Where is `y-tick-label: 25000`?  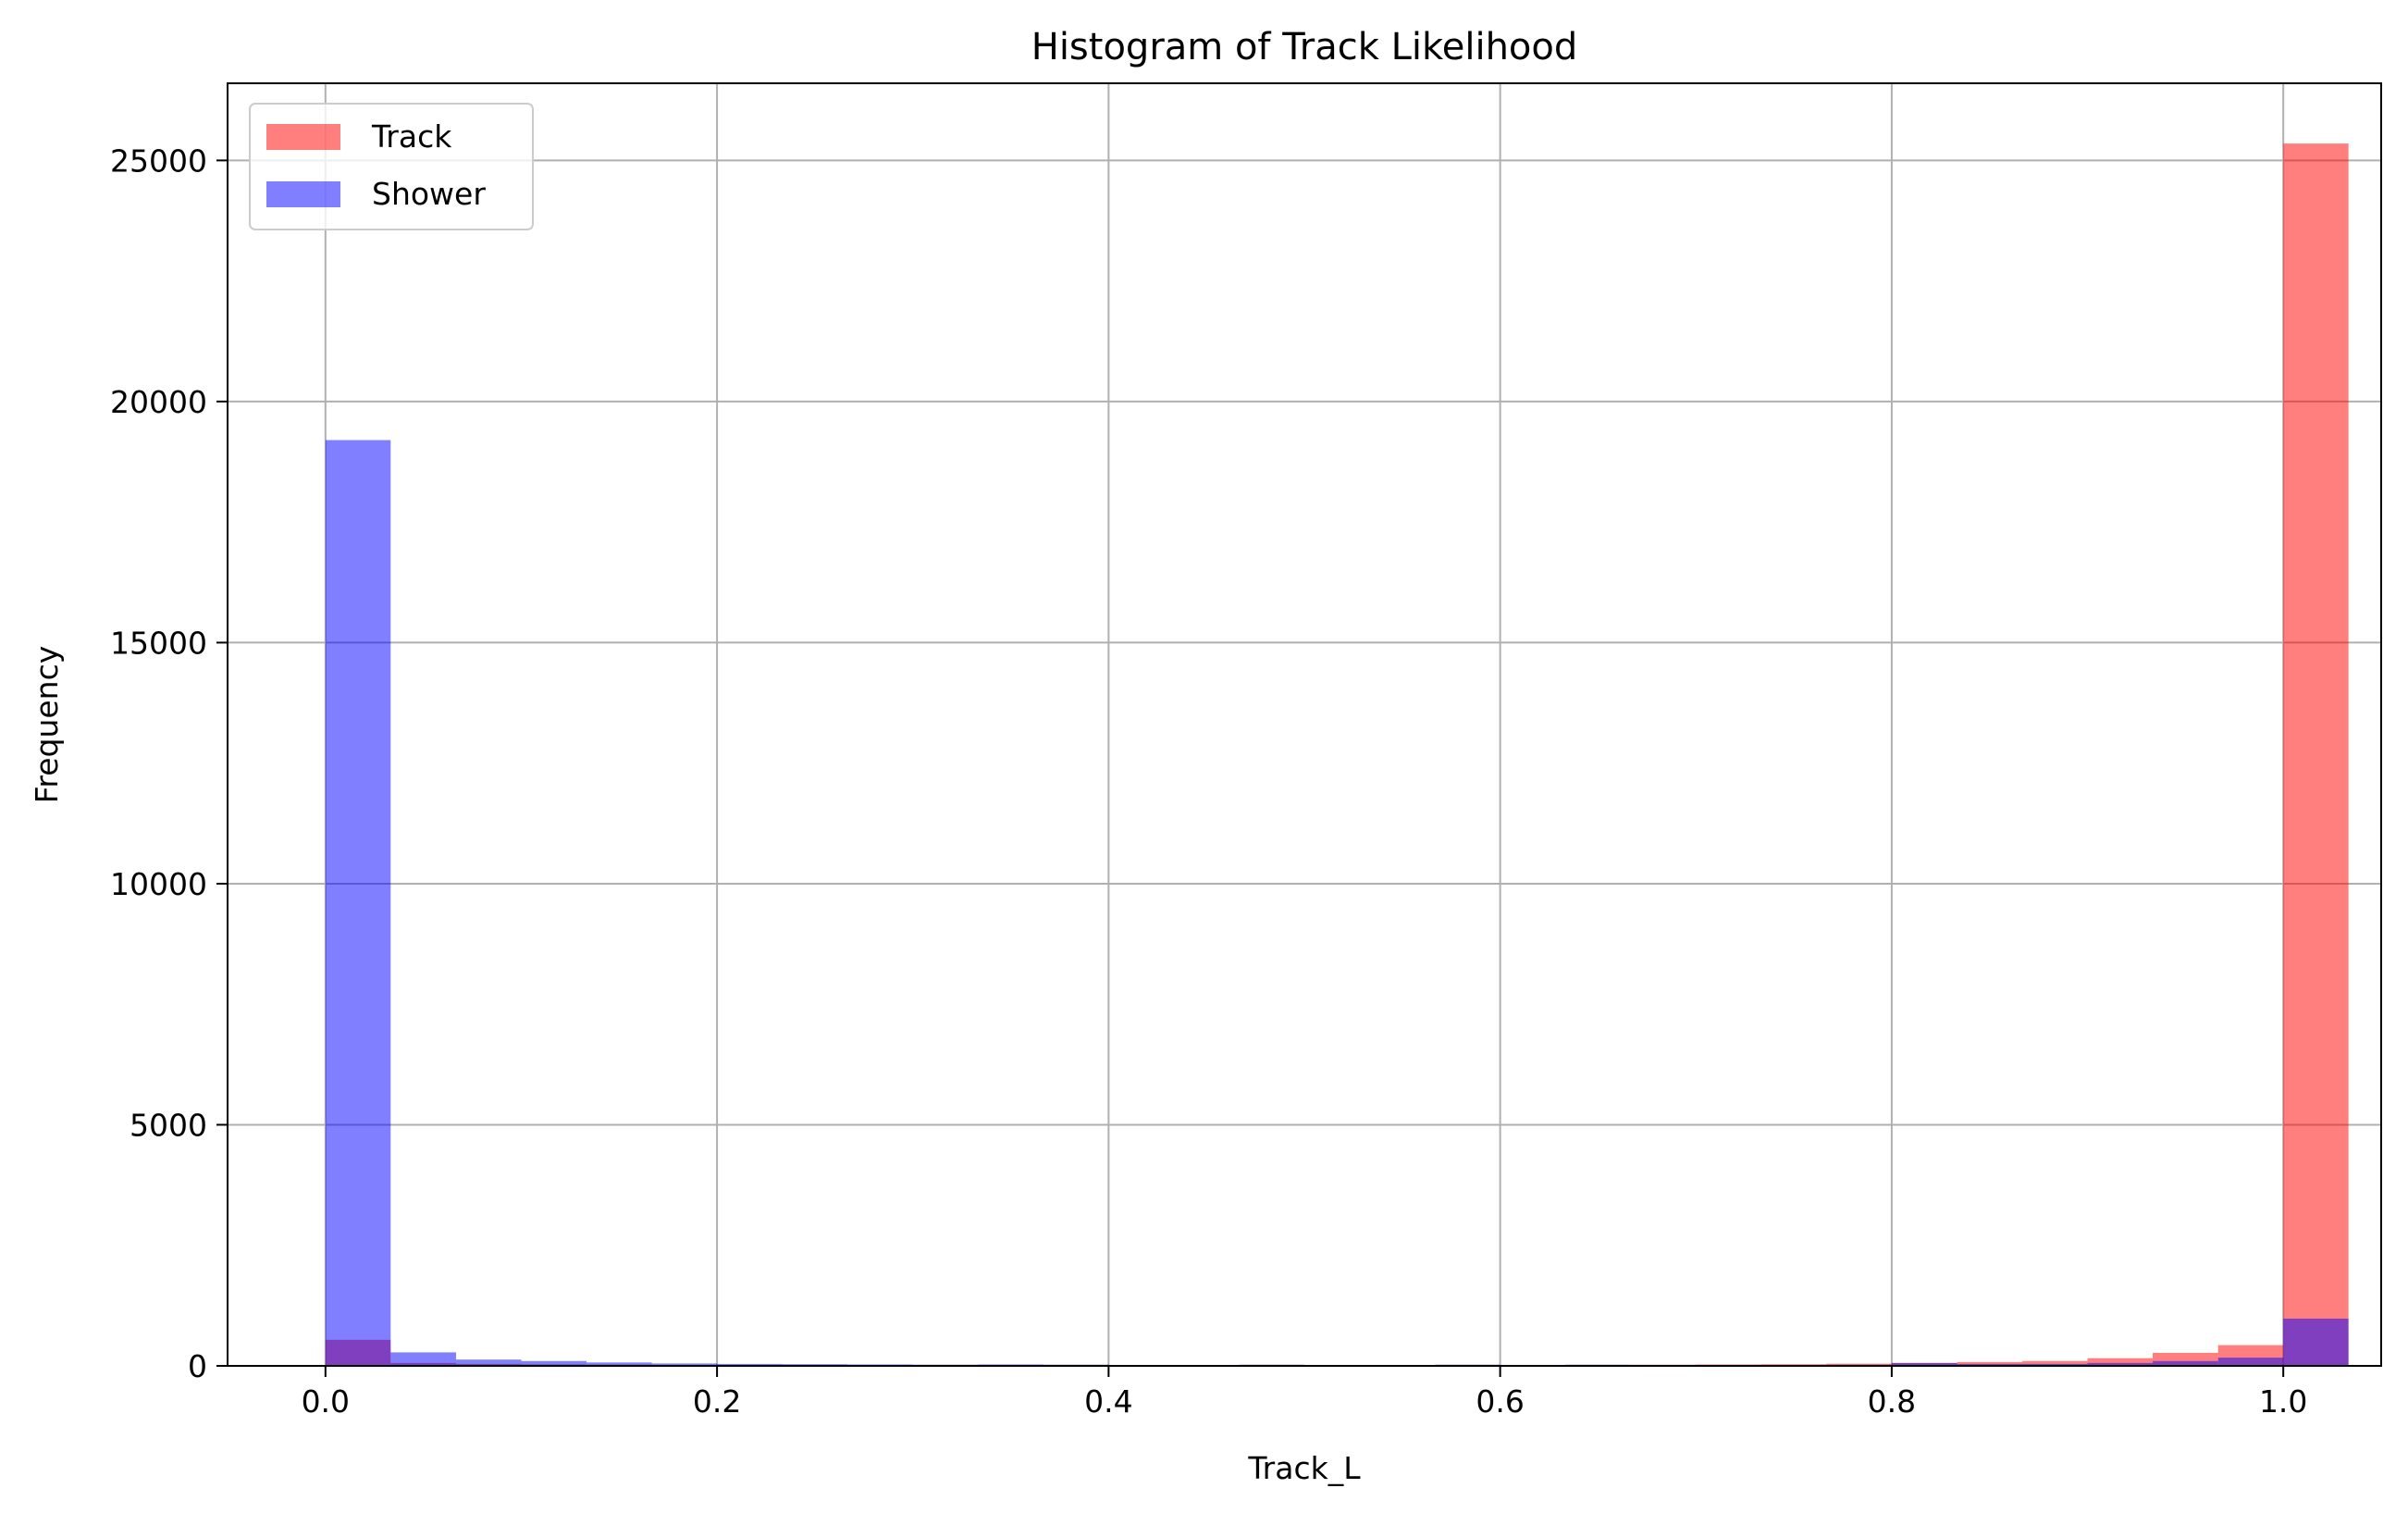
y-tick-label: 25000 is located at coordinates (158, 161).